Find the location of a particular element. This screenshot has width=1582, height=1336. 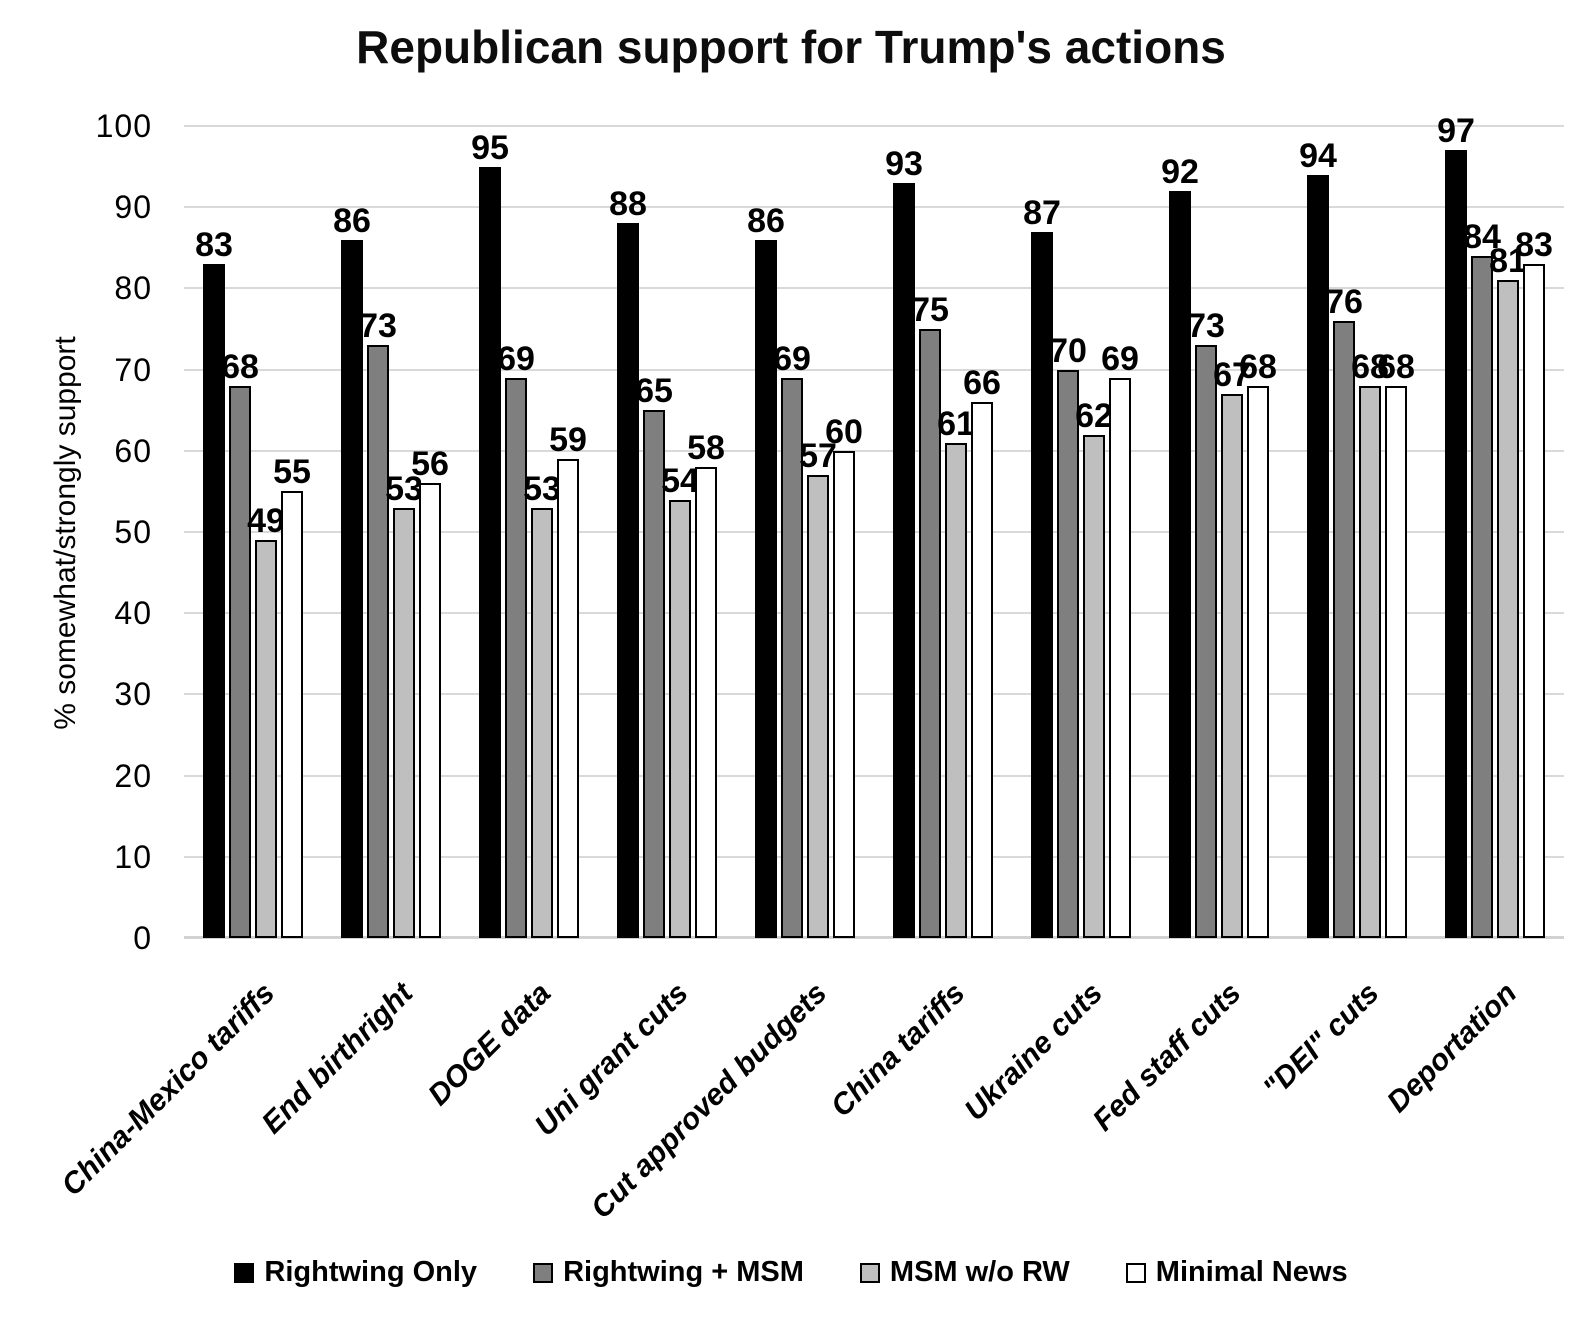

y-axis-tick-labels: 0 10 20 30 40 50 60 70 80 90 100 is located at coordinates (76, 532).